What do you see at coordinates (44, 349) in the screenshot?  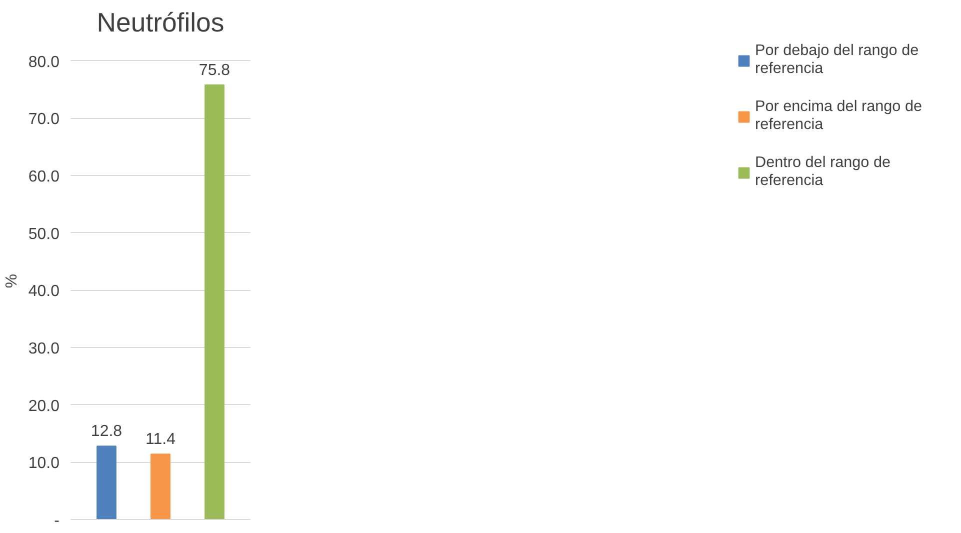 I see `y-tick-label: 30.0` at bounding box center [44, 349].